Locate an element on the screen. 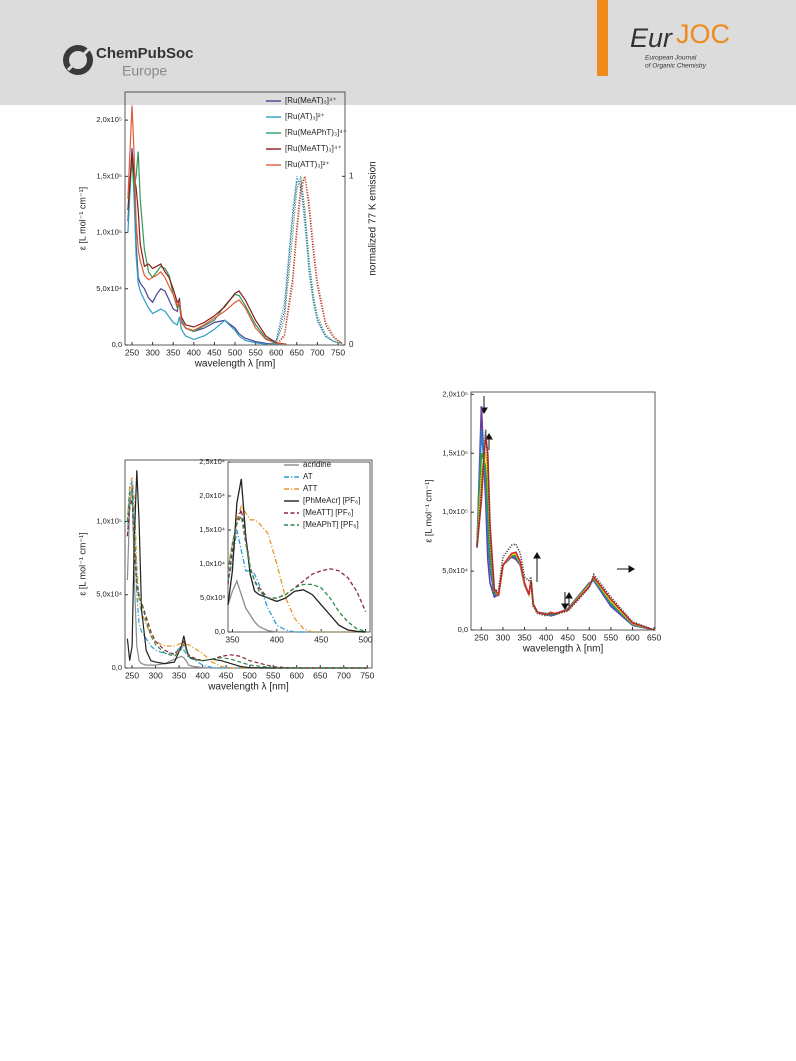 The height and width of the screenshot is (1061, 796). legend-label: acridine is located at coordinates (317, 464).